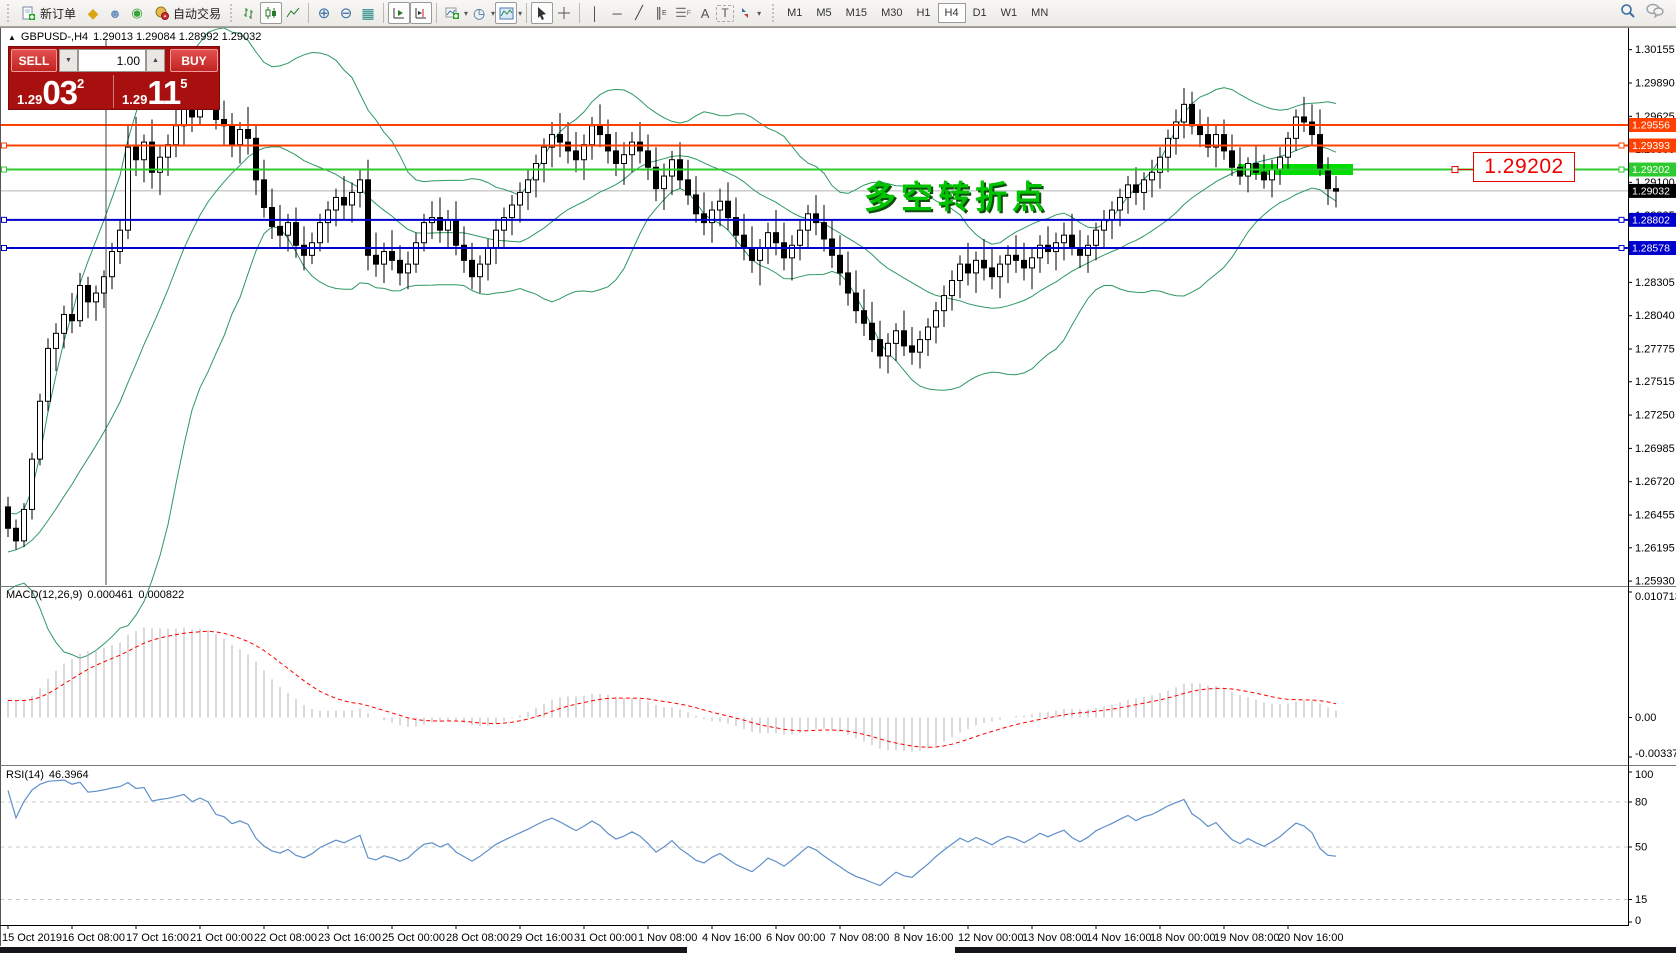  Describe the element at coordinates (93, 938) in the screenshot. I see `svg-text: 16 Oct 08:00` at that location.